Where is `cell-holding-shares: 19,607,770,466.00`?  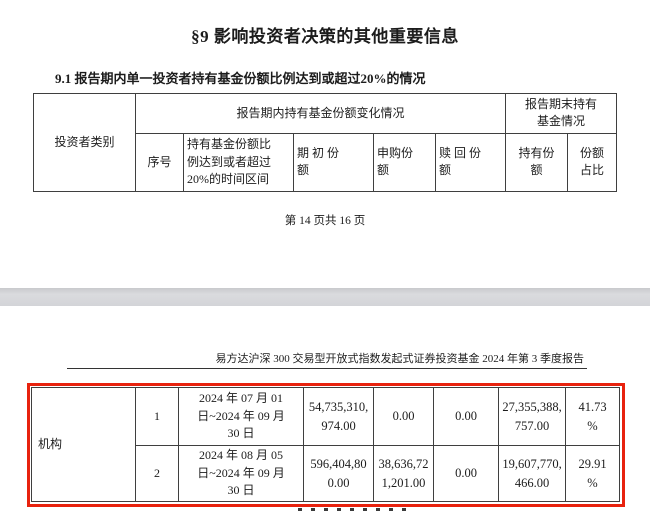
cell-holding-shares: 19,607,770,466.00 is located at coordinates (532, 473).